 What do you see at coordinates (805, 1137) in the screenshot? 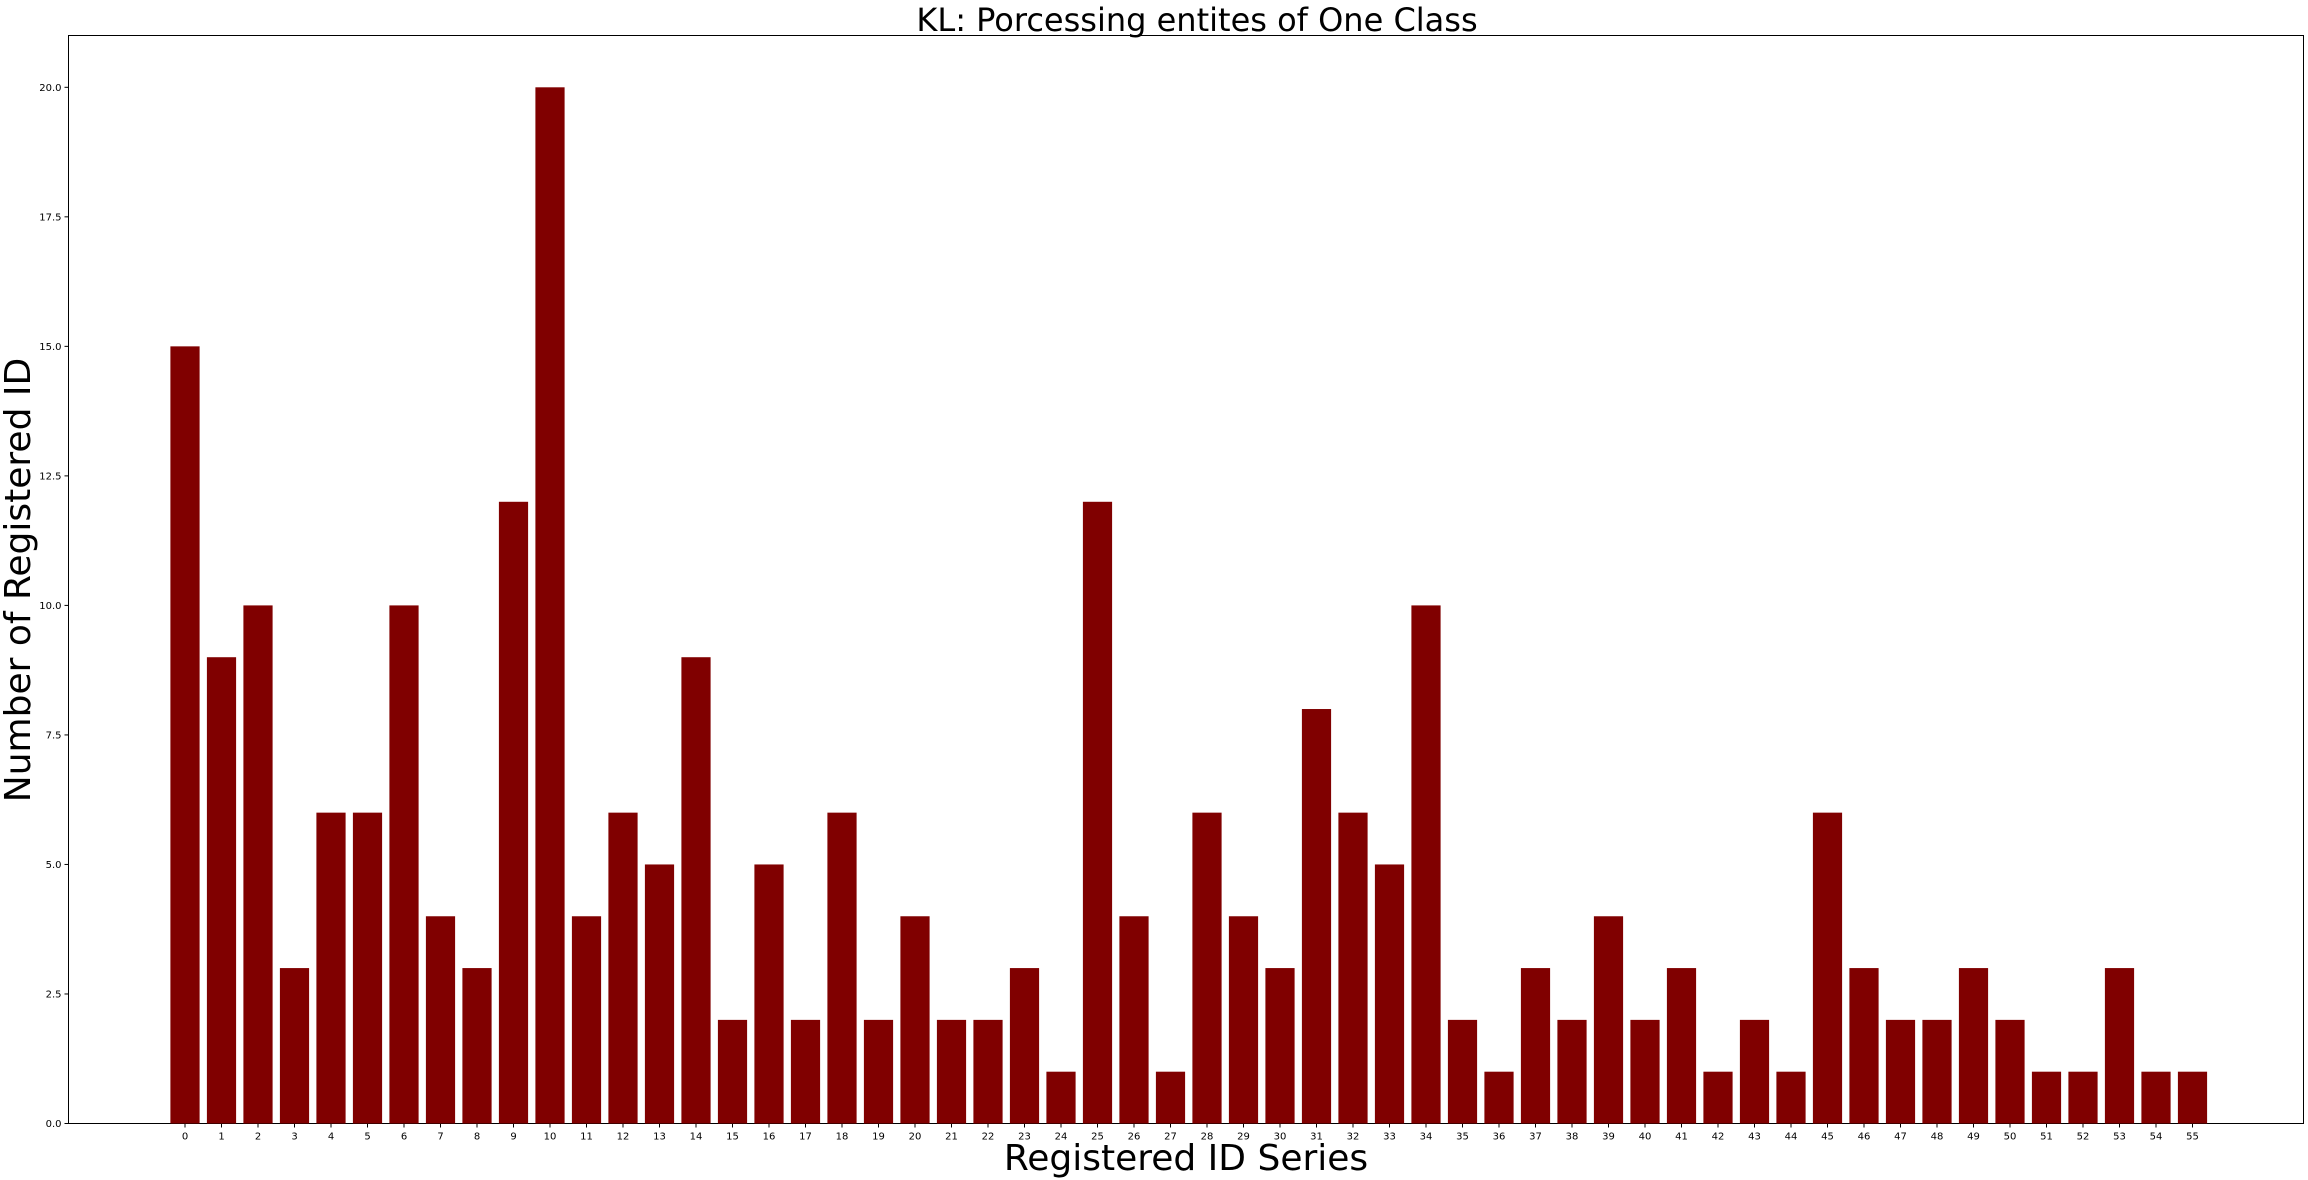
I see `x-tick-label: 17` at bounding box center [805, 1137].